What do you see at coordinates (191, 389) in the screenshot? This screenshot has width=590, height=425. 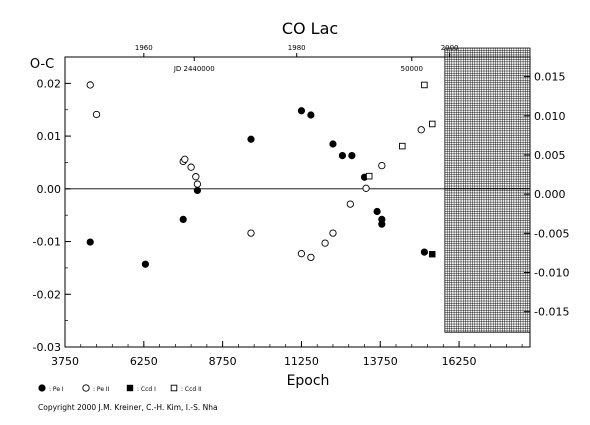 I see `legend-label: : Ccd II` at bounding box center [191, 389].